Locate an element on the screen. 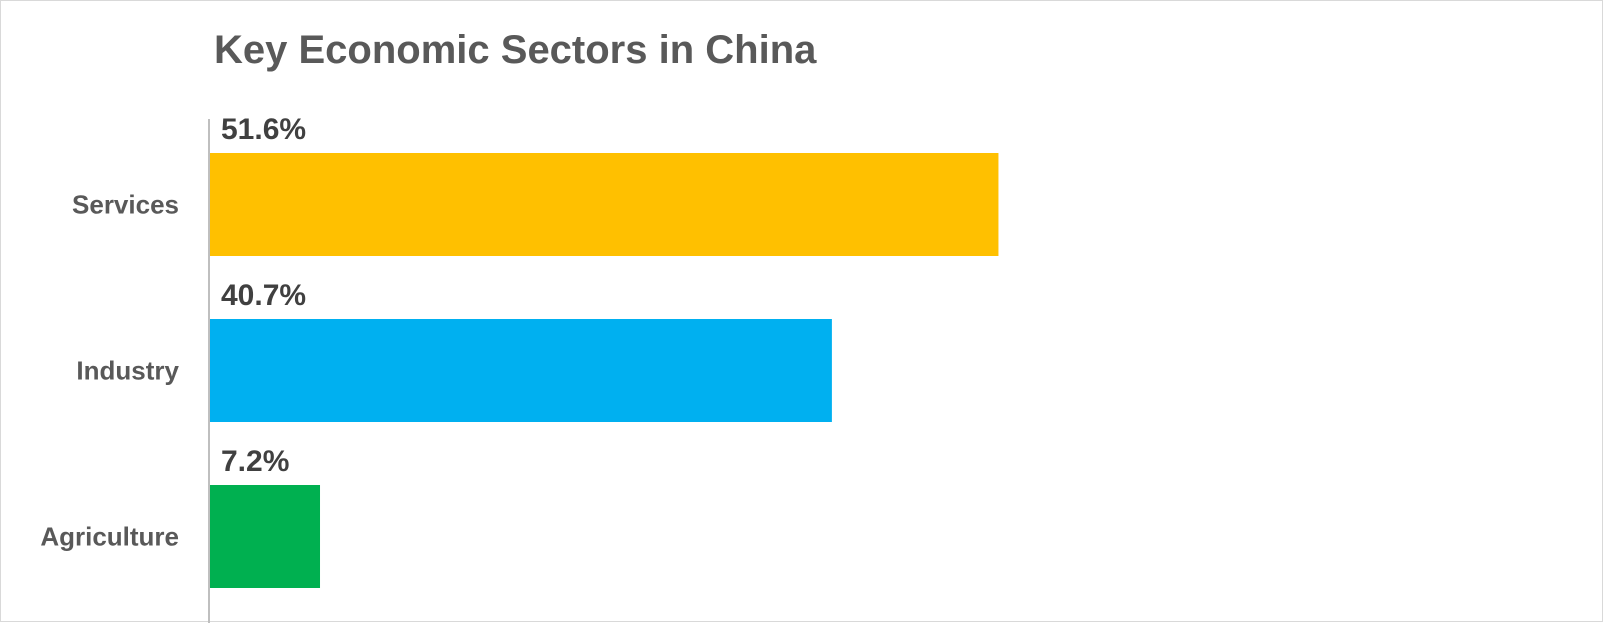  bar-services is located at coordinates (604, 204).